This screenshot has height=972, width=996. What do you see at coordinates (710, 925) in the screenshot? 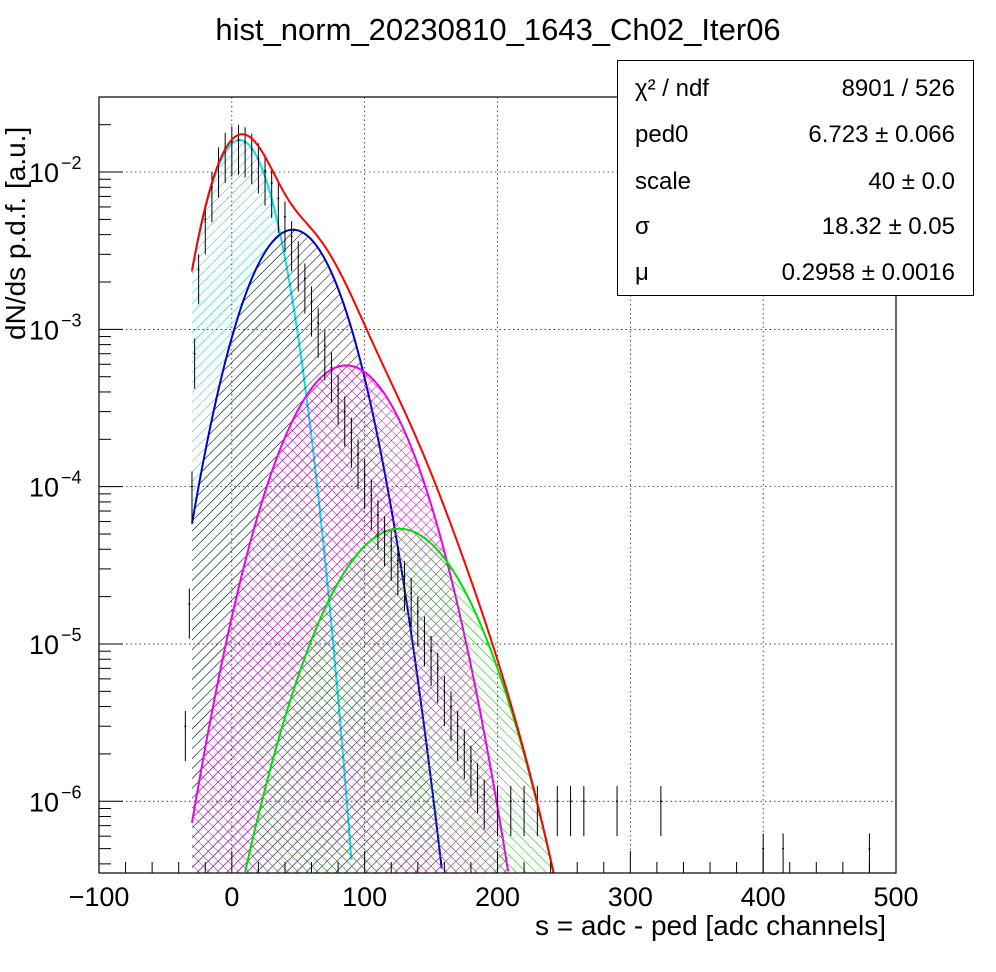
I see `x-axis-label: s = adc - ped [adc channels]` at bounding box center [710, 925].